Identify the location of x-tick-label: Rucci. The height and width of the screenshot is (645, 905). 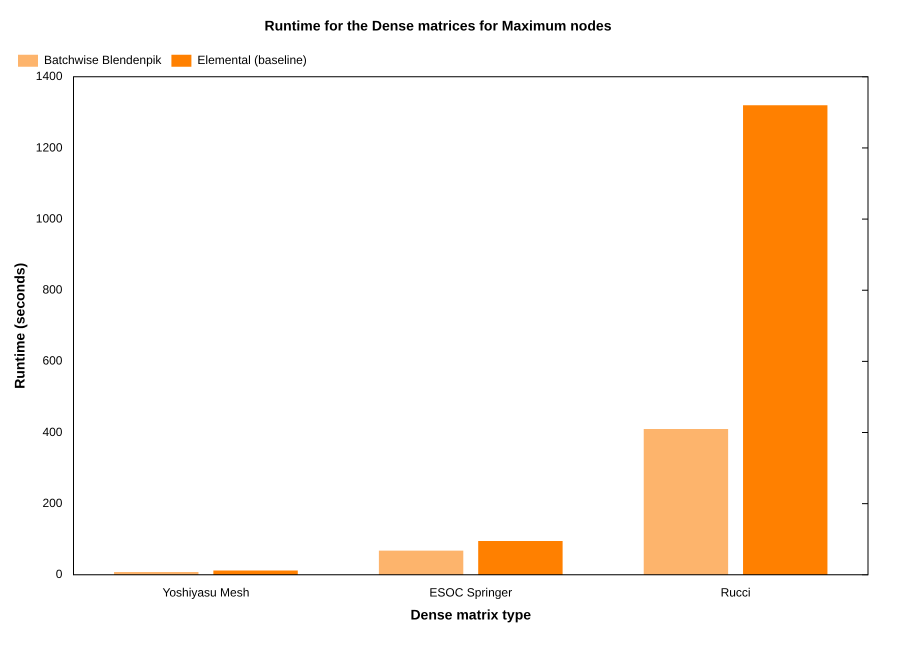
(735, 592).